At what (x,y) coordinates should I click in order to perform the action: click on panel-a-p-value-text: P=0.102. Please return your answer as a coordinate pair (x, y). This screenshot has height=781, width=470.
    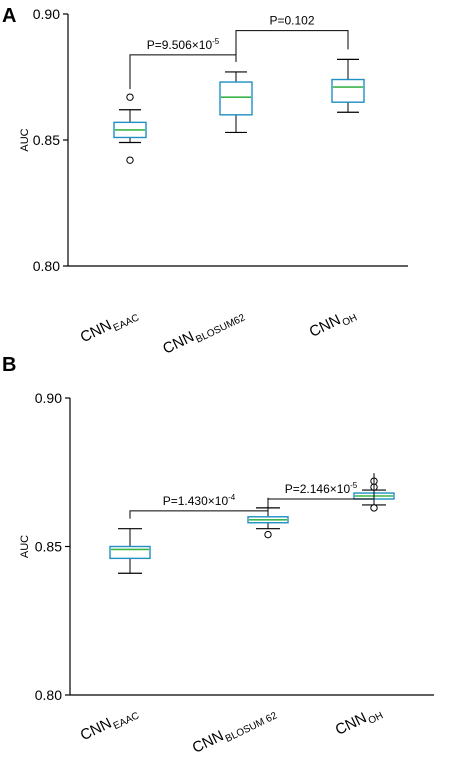
    Looking at the image, I should click on (291, 21).